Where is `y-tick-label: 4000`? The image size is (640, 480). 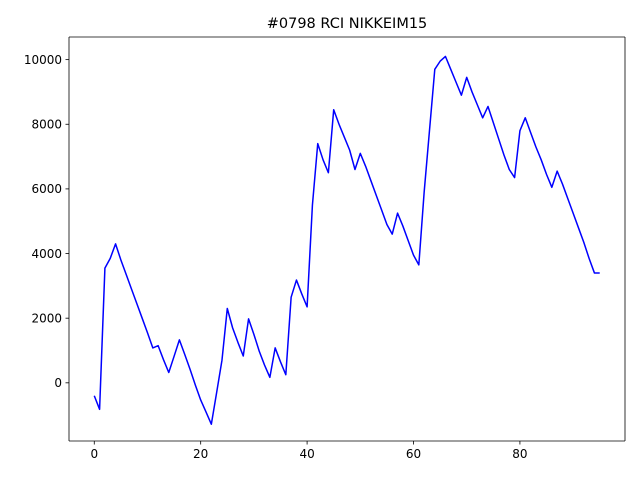
y-tick-label: 4000 is located at coordinates (46, 254).